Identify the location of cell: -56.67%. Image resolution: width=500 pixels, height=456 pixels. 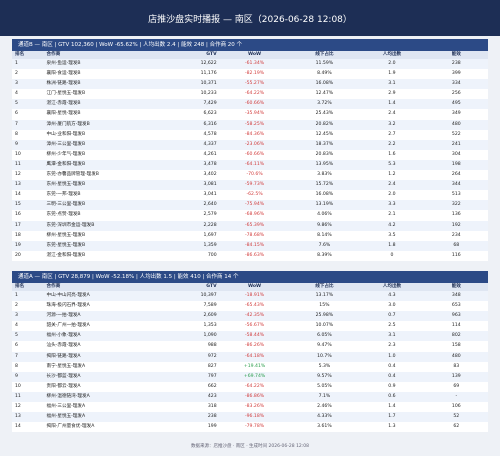
(254, 326).